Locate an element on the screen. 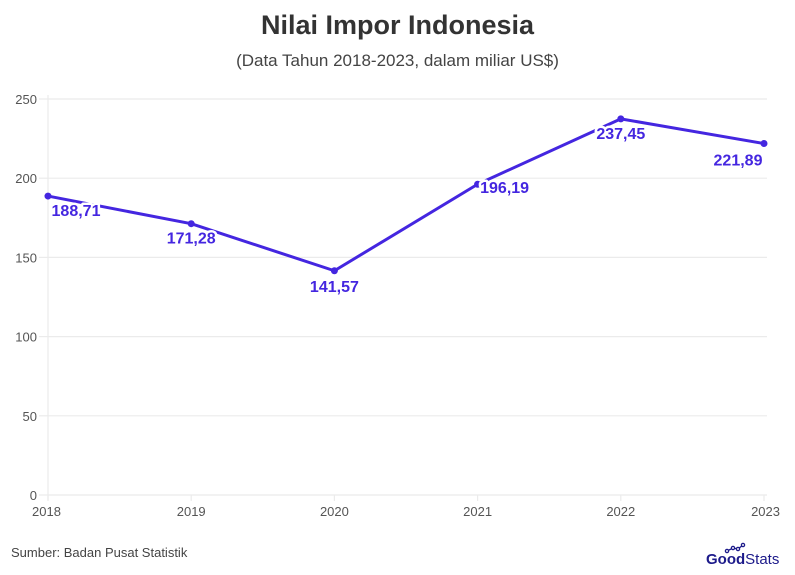  svg-text: 237,45 is located at coordinates (620, 134).